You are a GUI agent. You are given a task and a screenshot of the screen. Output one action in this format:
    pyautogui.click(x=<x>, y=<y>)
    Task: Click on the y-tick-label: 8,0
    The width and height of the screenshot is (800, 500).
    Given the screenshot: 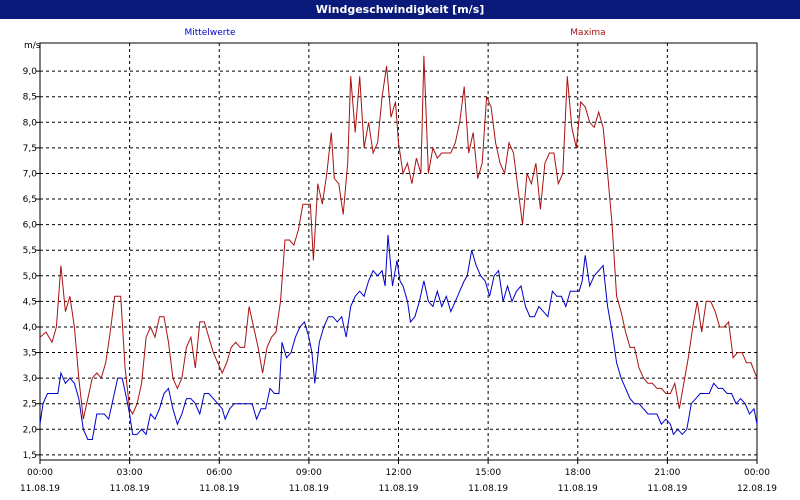 What is the action you would take?
    pyautogui.click(x=30, y=123)
    